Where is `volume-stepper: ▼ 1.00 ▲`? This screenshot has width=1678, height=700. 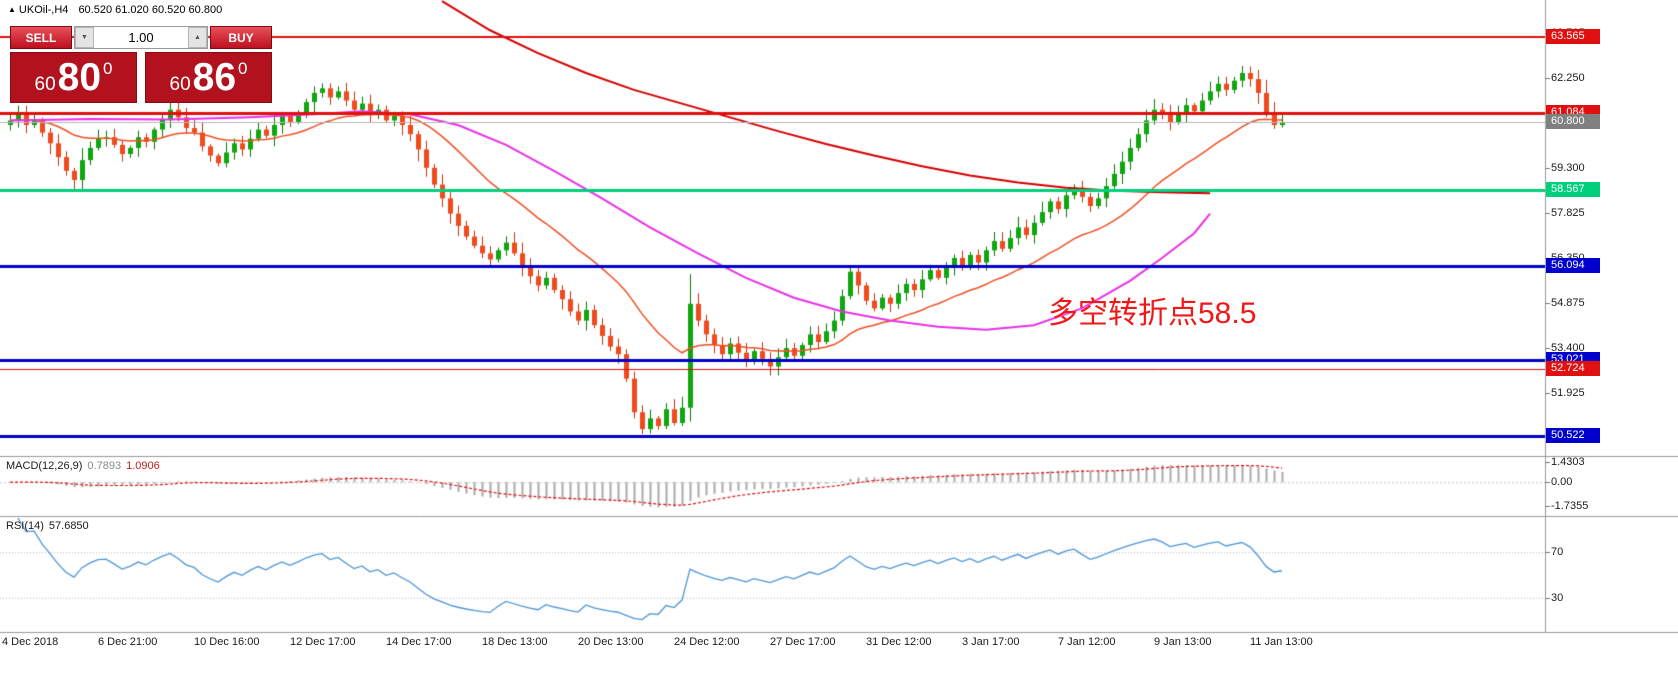 volume-stepper: ▼ 1.00 ▲ is located at coordinates (141, 37).